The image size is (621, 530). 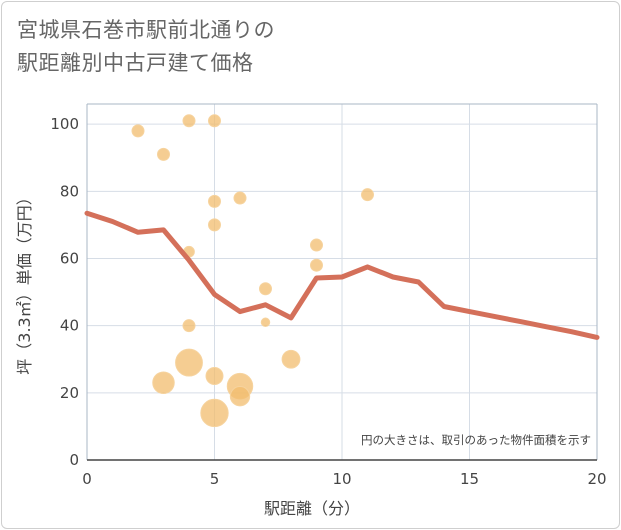 What do you see at coordinates (69, 393) in the screenshot?
I see `y-tick-label: 20` at bounding box center [69, 393].